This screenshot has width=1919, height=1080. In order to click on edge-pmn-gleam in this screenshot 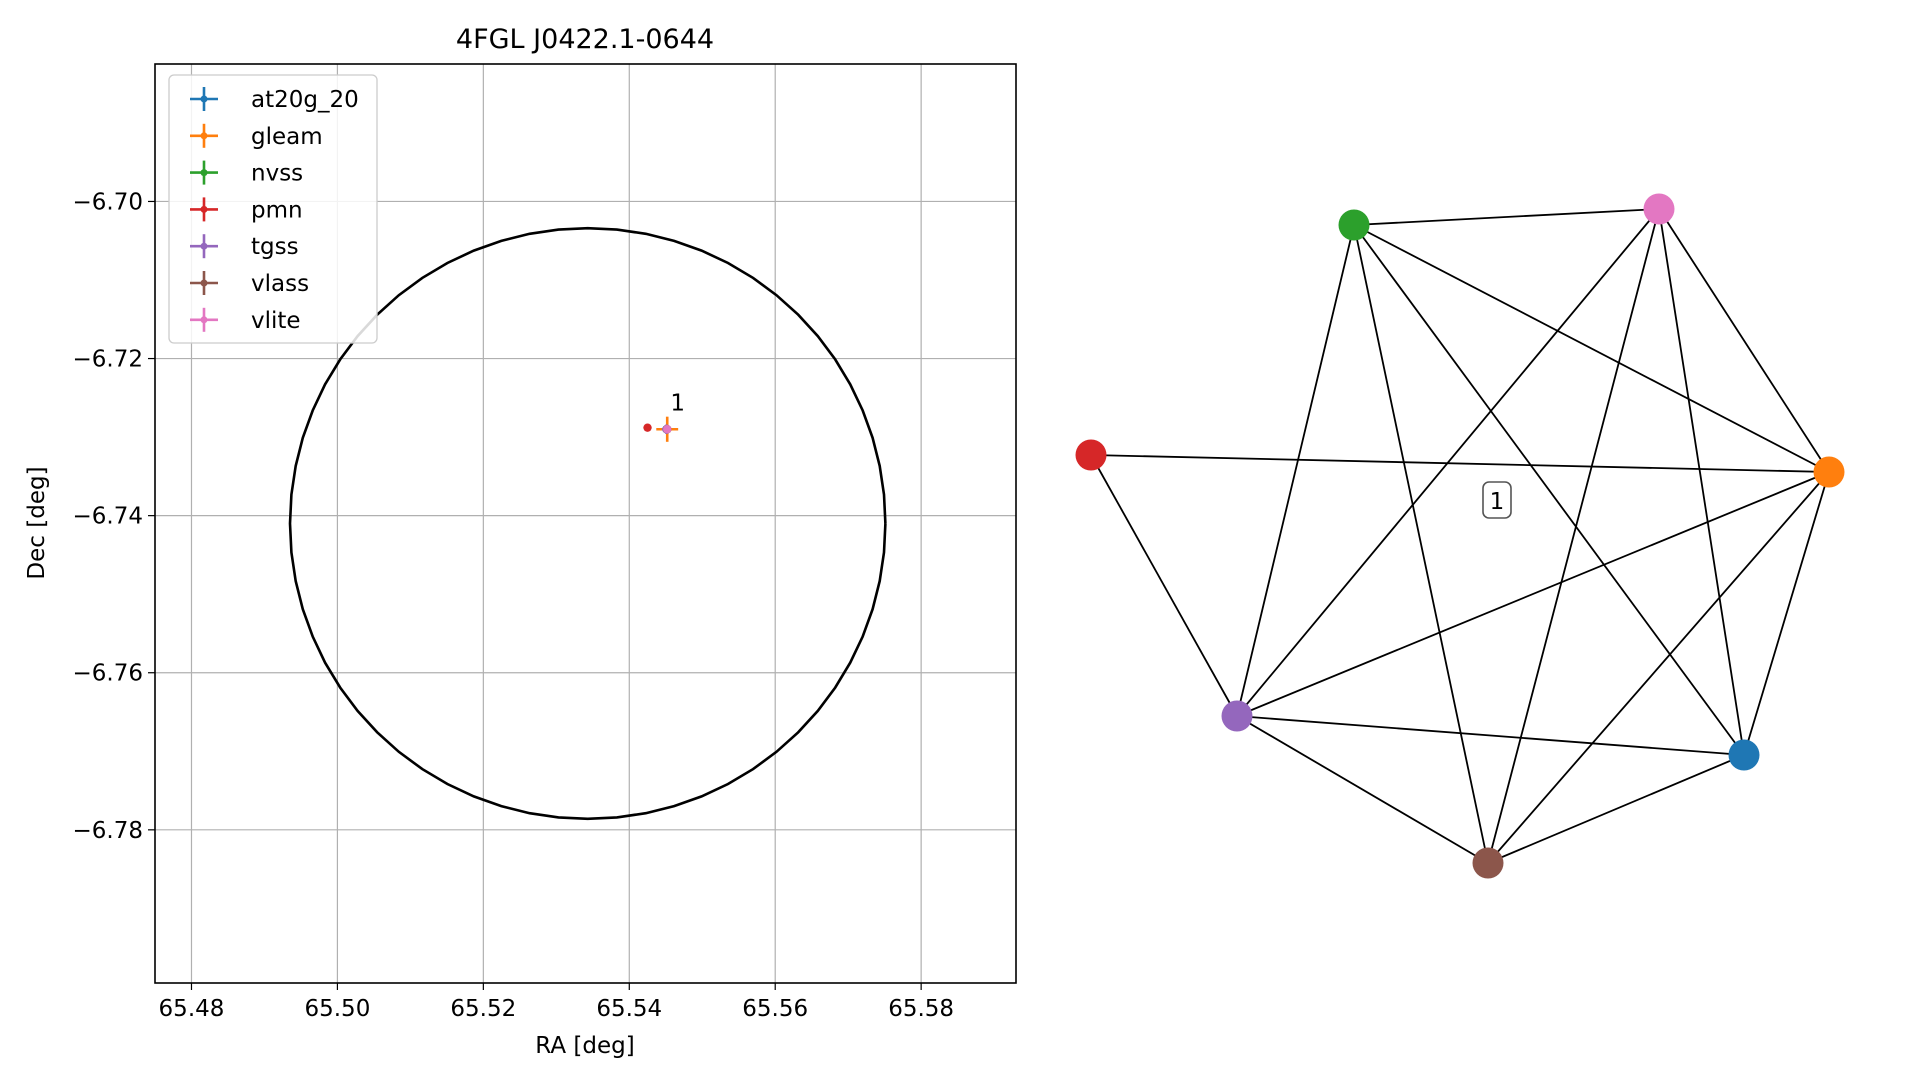, I will do `click(1460, 463)`.